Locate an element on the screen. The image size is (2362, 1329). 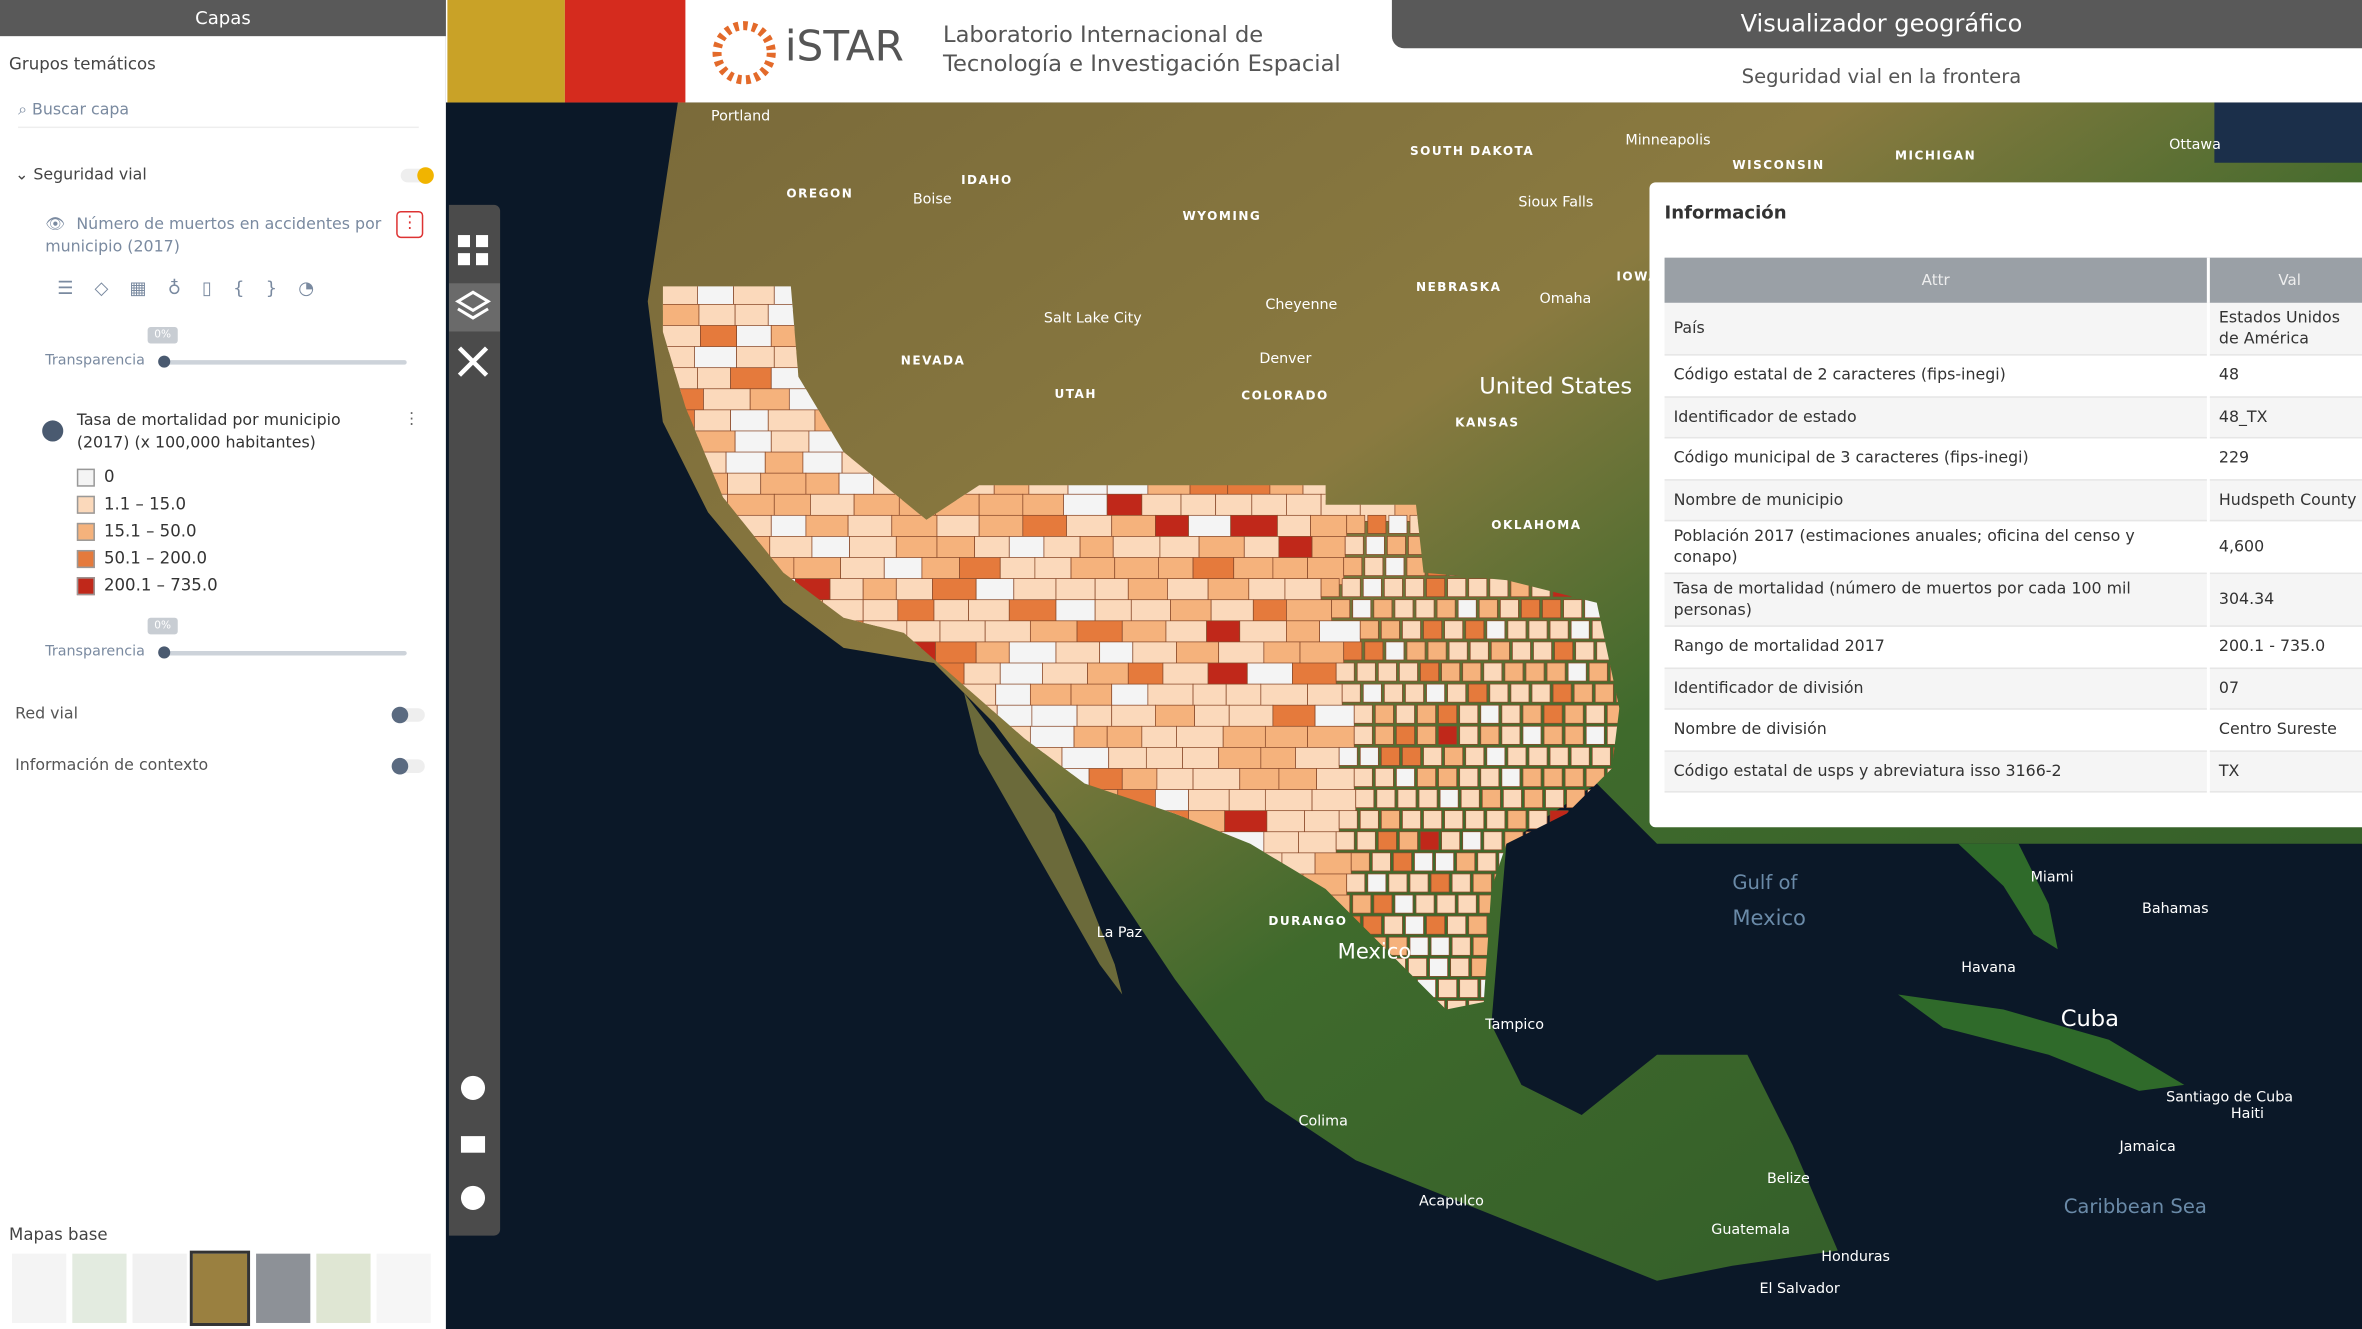
attr-value: 4,600 is located at coordinates (2285, 547).